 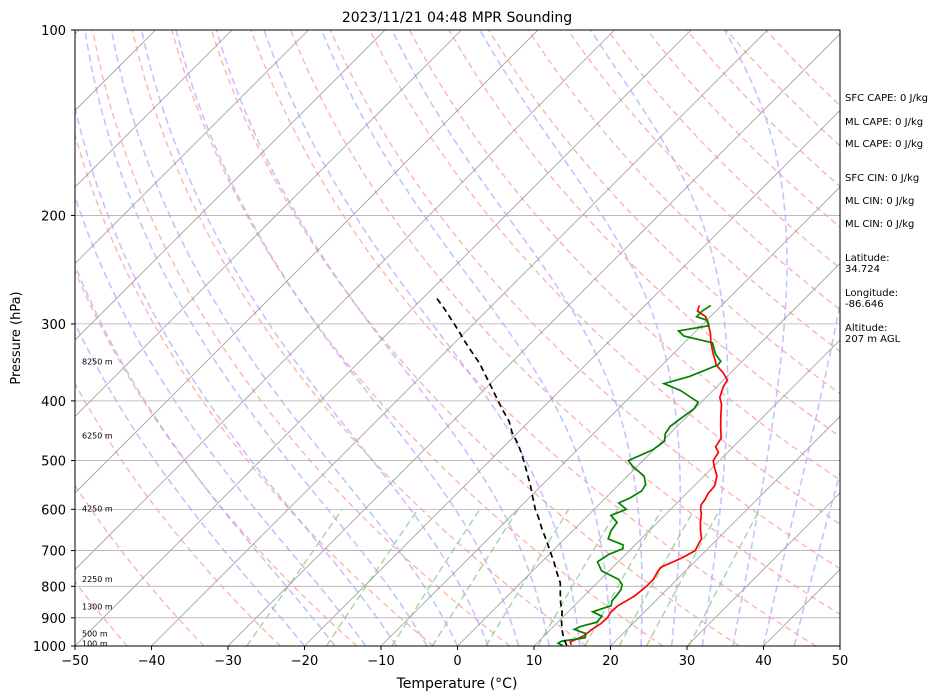 I want to click on x-tick-label: −30, so click(x=227, y=661).